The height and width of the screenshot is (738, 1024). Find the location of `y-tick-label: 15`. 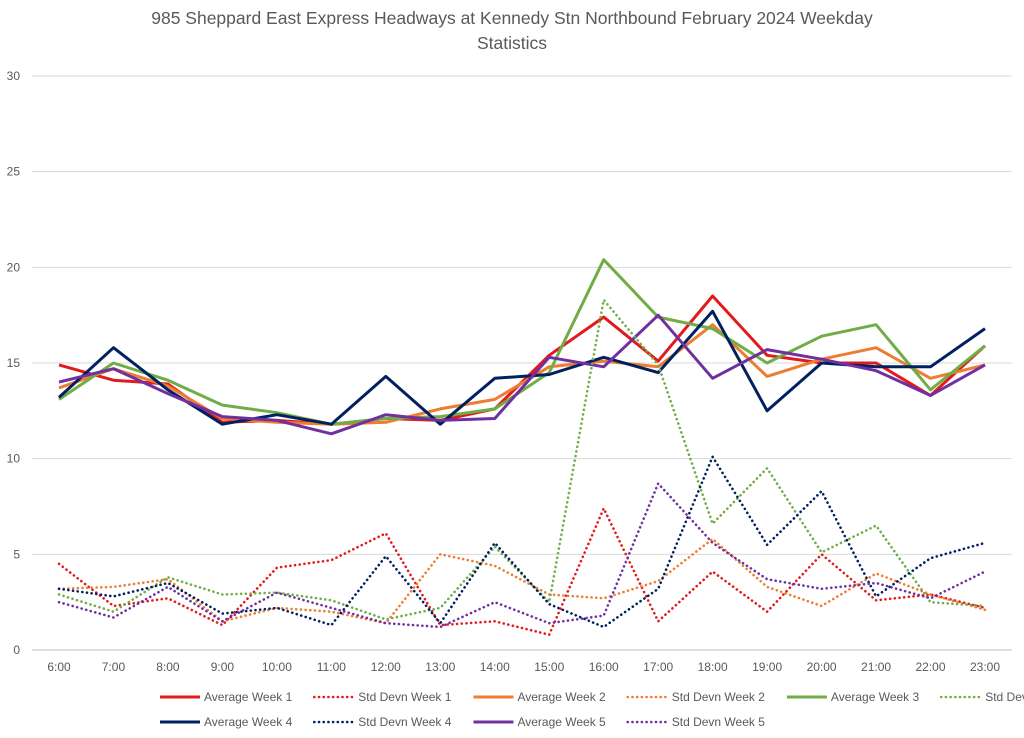

y-tick-label: 15 is located at coordinates (14, 363).